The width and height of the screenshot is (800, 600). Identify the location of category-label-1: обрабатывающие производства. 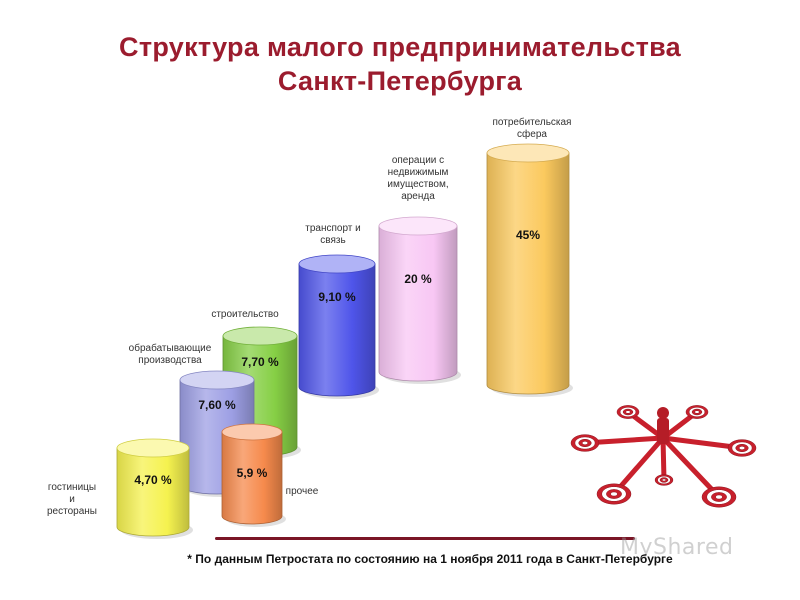
(170, 354).